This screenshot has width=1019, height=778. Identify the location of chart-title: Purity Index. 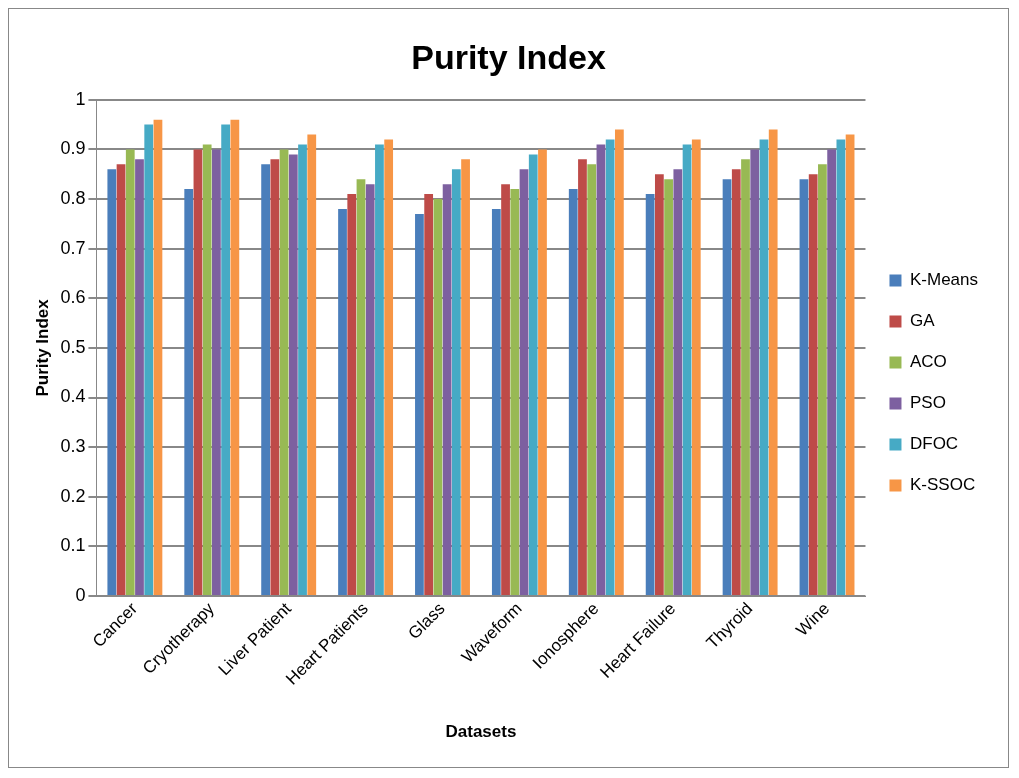
(508, 56).